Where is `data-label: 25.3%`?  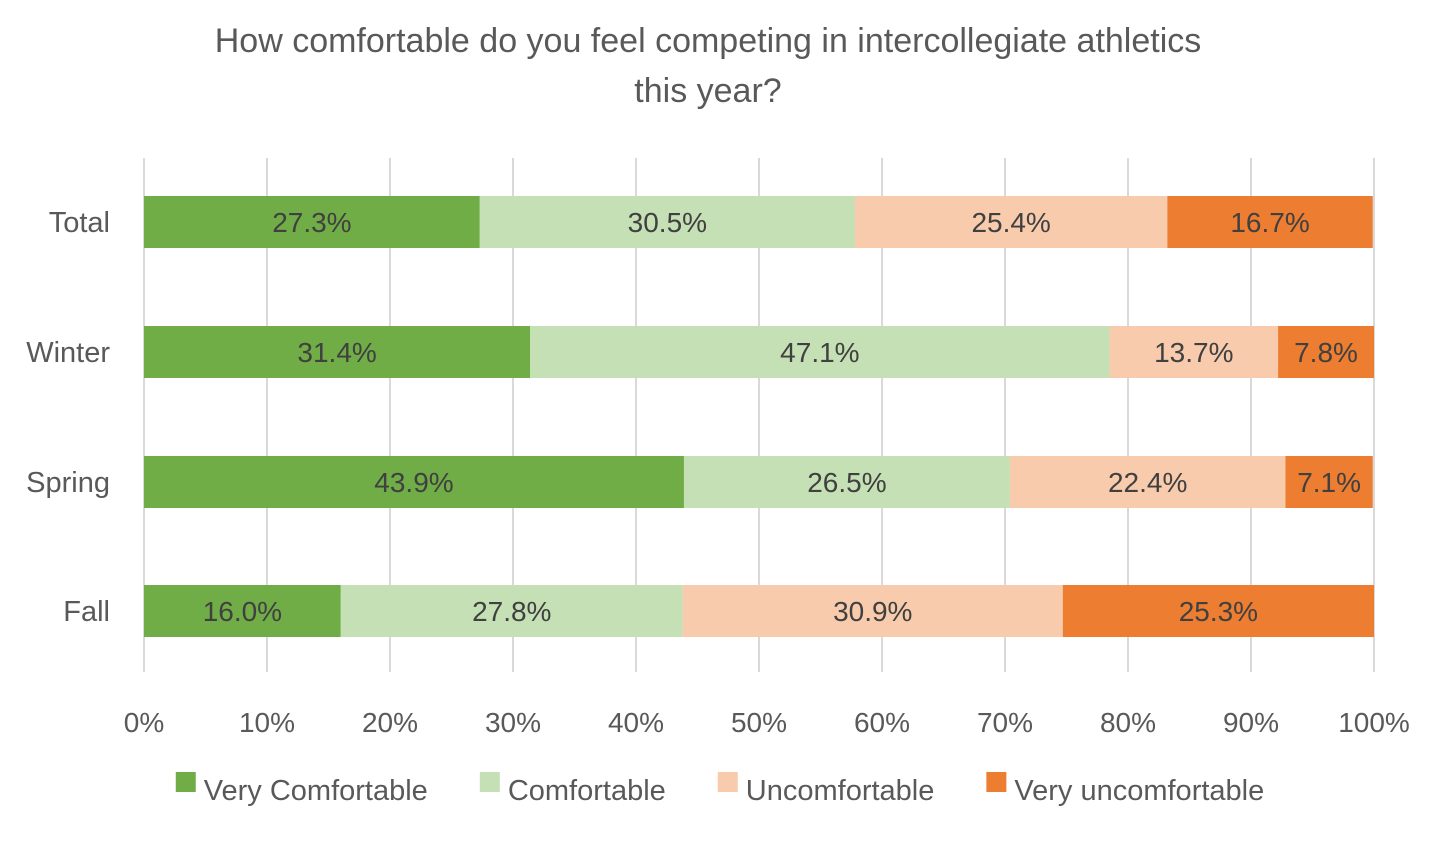
data-label: 25.3% is located at coordinates (1218, 611).